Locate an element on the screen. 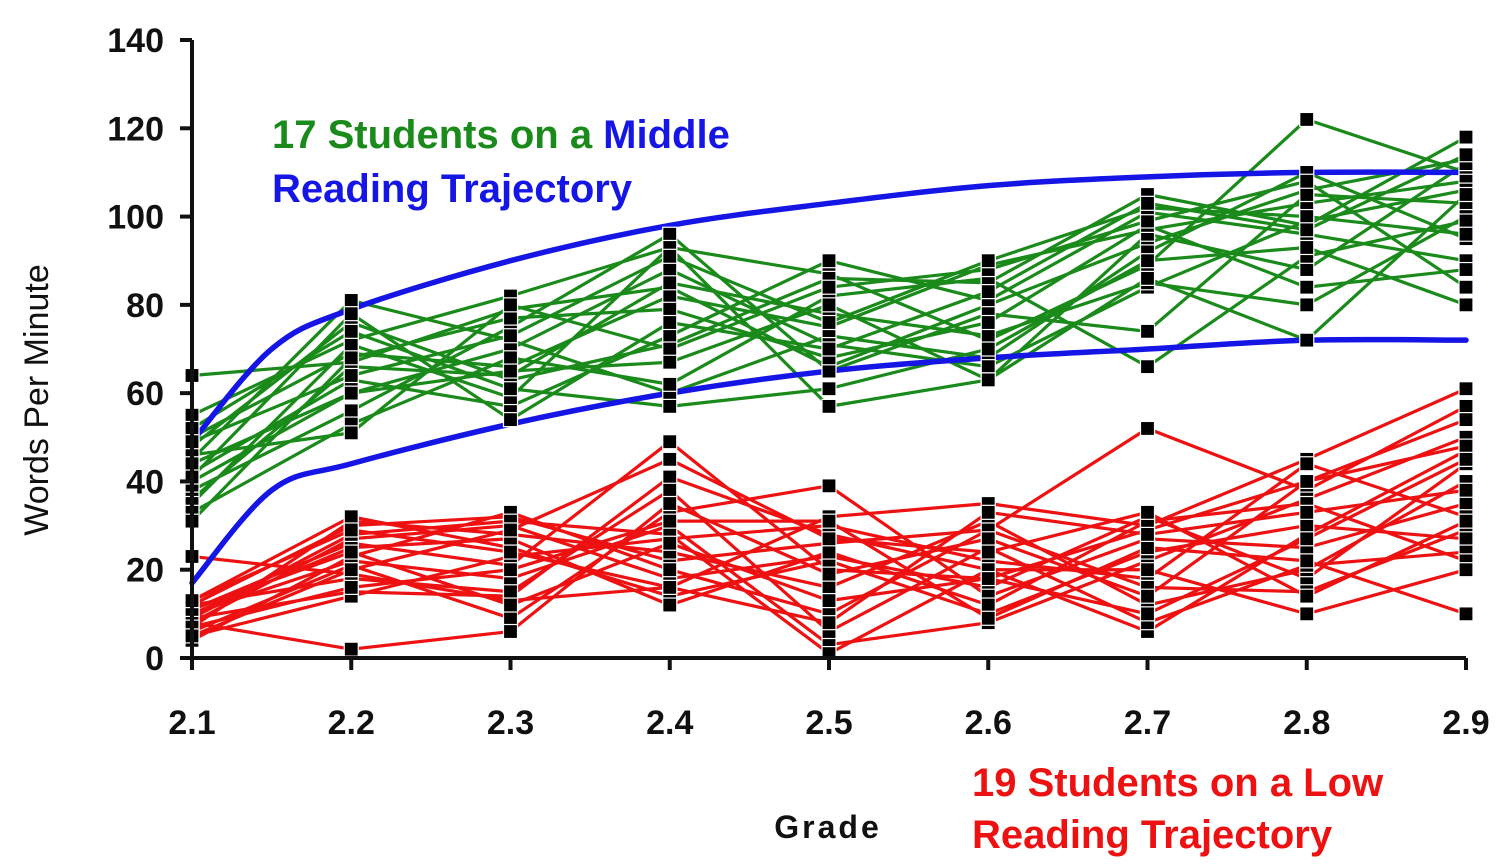  y-ticks: 0 20 40 60 80 100 120 140 is located at coordinates (149, 350).